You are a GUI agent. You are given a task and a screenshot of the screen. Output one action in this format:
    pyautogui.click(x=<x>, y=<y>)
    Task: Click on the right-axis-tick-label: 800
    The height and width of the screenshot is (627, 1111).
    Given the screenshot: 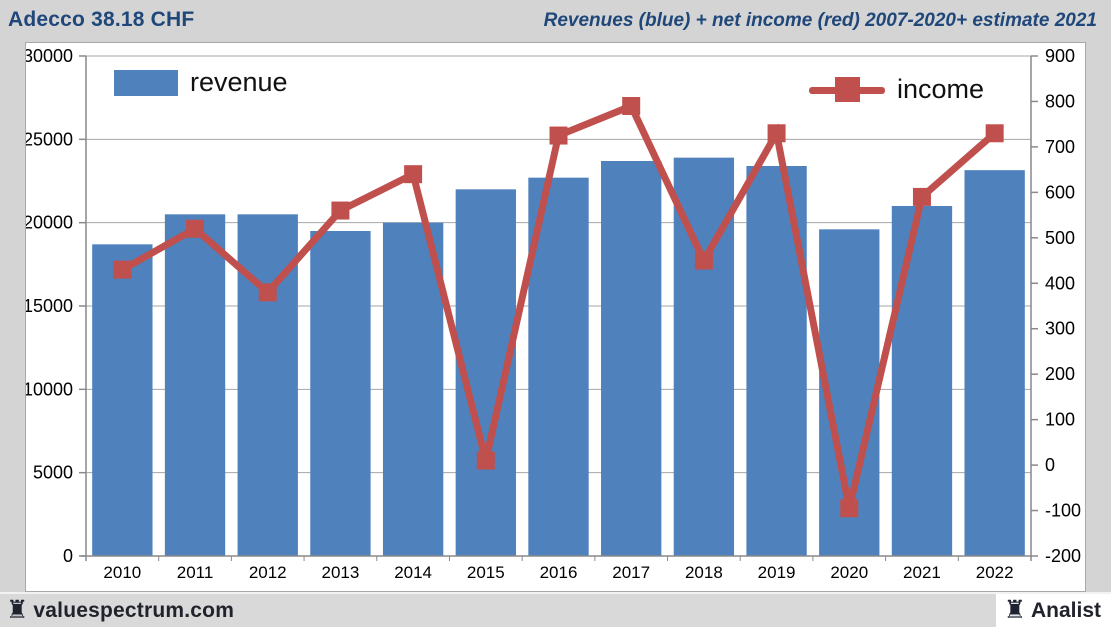 What is the action you would take?
    pyautogui.click(x=1060, y=101)
    